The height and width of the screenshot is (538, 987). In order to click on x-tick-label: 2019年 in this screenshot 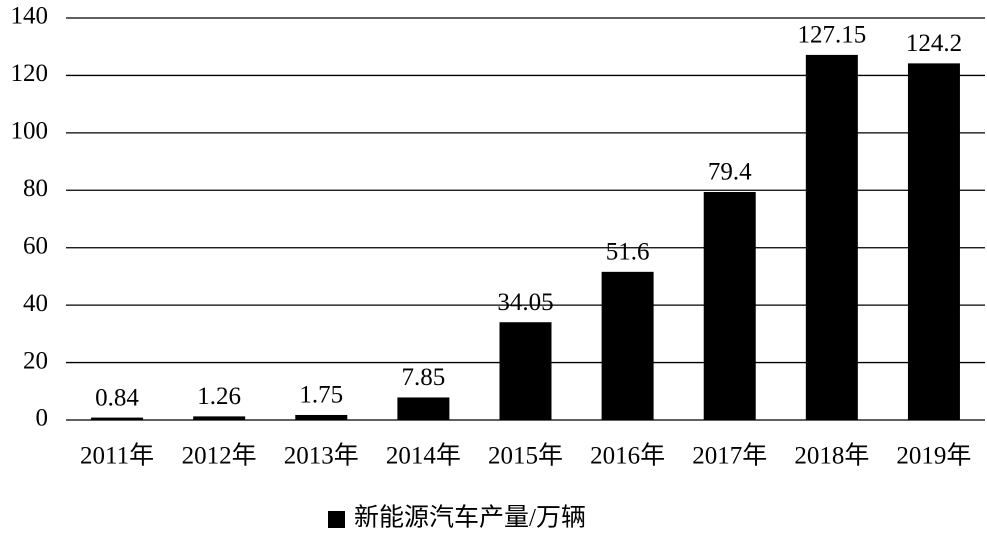, I will do `click(933, 456)`.